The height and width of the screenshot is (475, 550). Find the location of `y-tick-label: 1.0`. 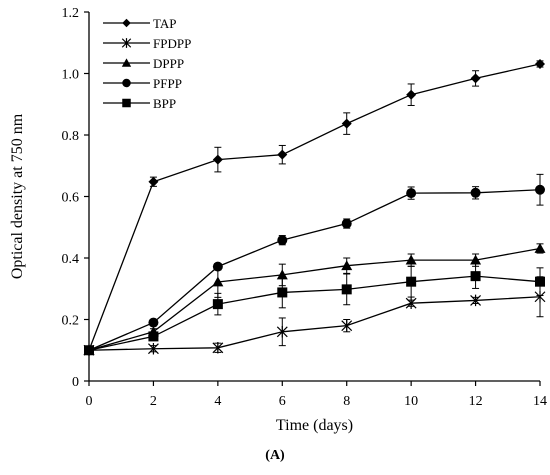

y-tick-label: 1.0 is located at coordinates (71, 75).